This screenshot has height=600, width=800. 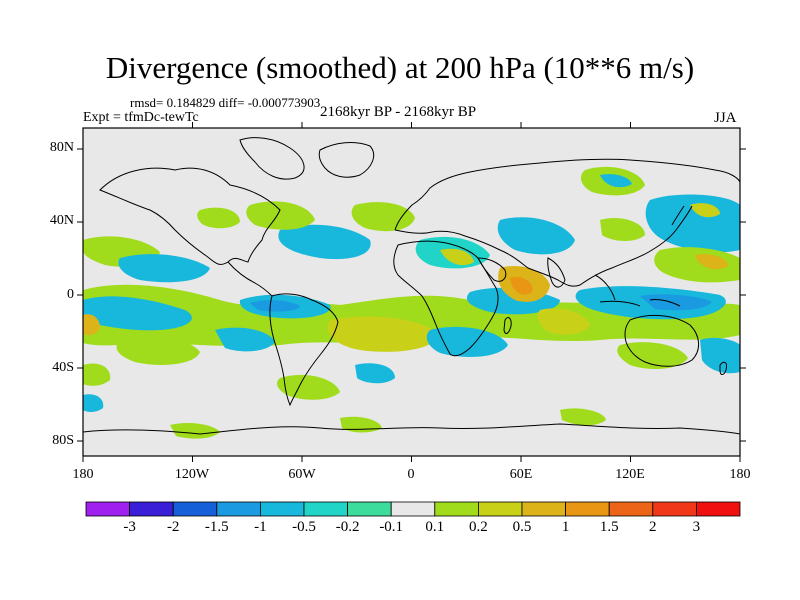 What do you see at coordinates (609, 527) in the screenshot?
I see `colorbar-label: 1.5` at bounding box center [609, 527].